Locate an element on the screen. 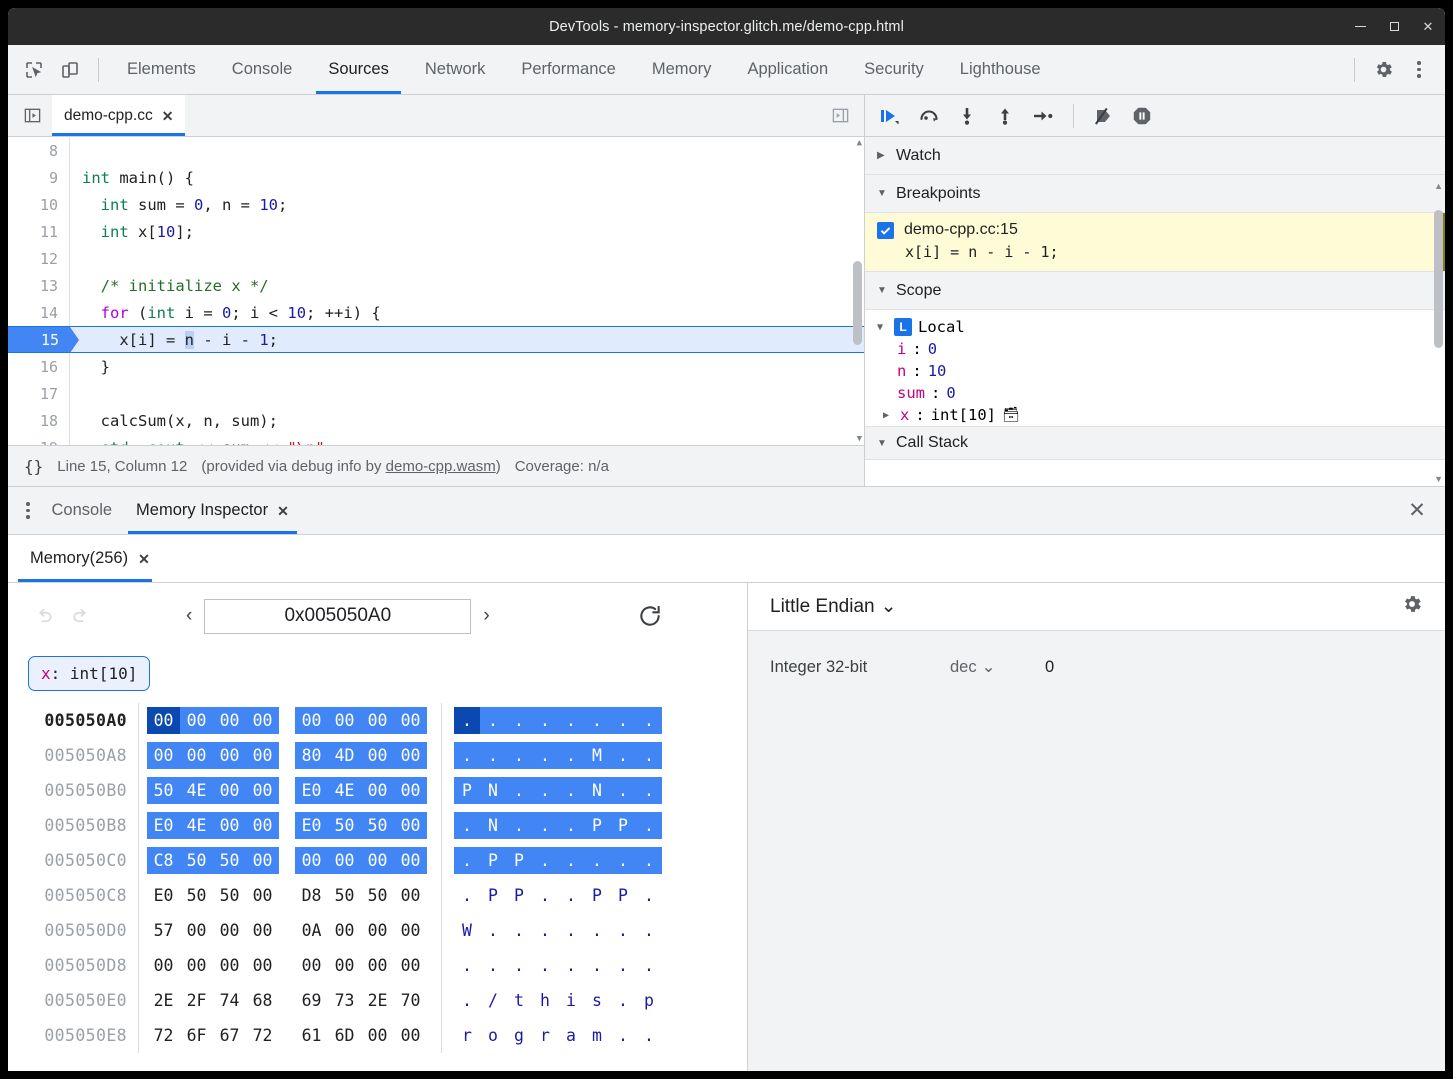 This screenshot has height=1079, width=1453. hex-row: 005050C8 E0 50 50 00 D8 50 50 00. P P.. P P. is located at coordinates (377, 895).